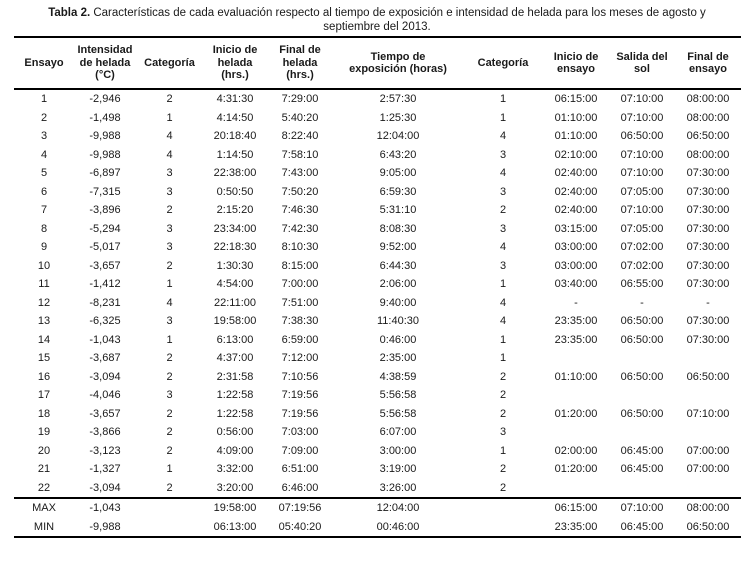 The height and width of the screenshot is (564, 754). Describe the element at coordinates (44, 376) in the screenshot. I see `table-cell: 16` at that location.